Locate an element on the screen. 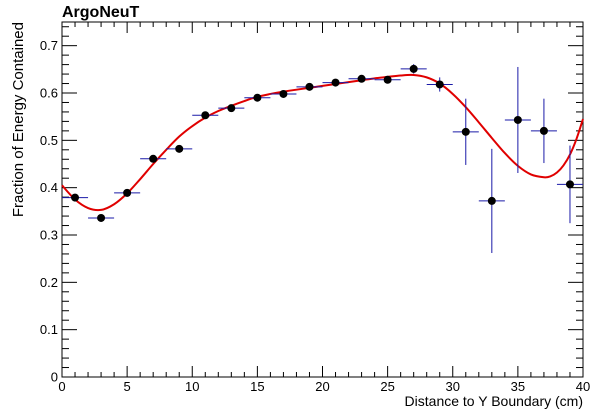  x-axis-label: Distance to Y Boundary (cm) is located at coordinates (494, 401).